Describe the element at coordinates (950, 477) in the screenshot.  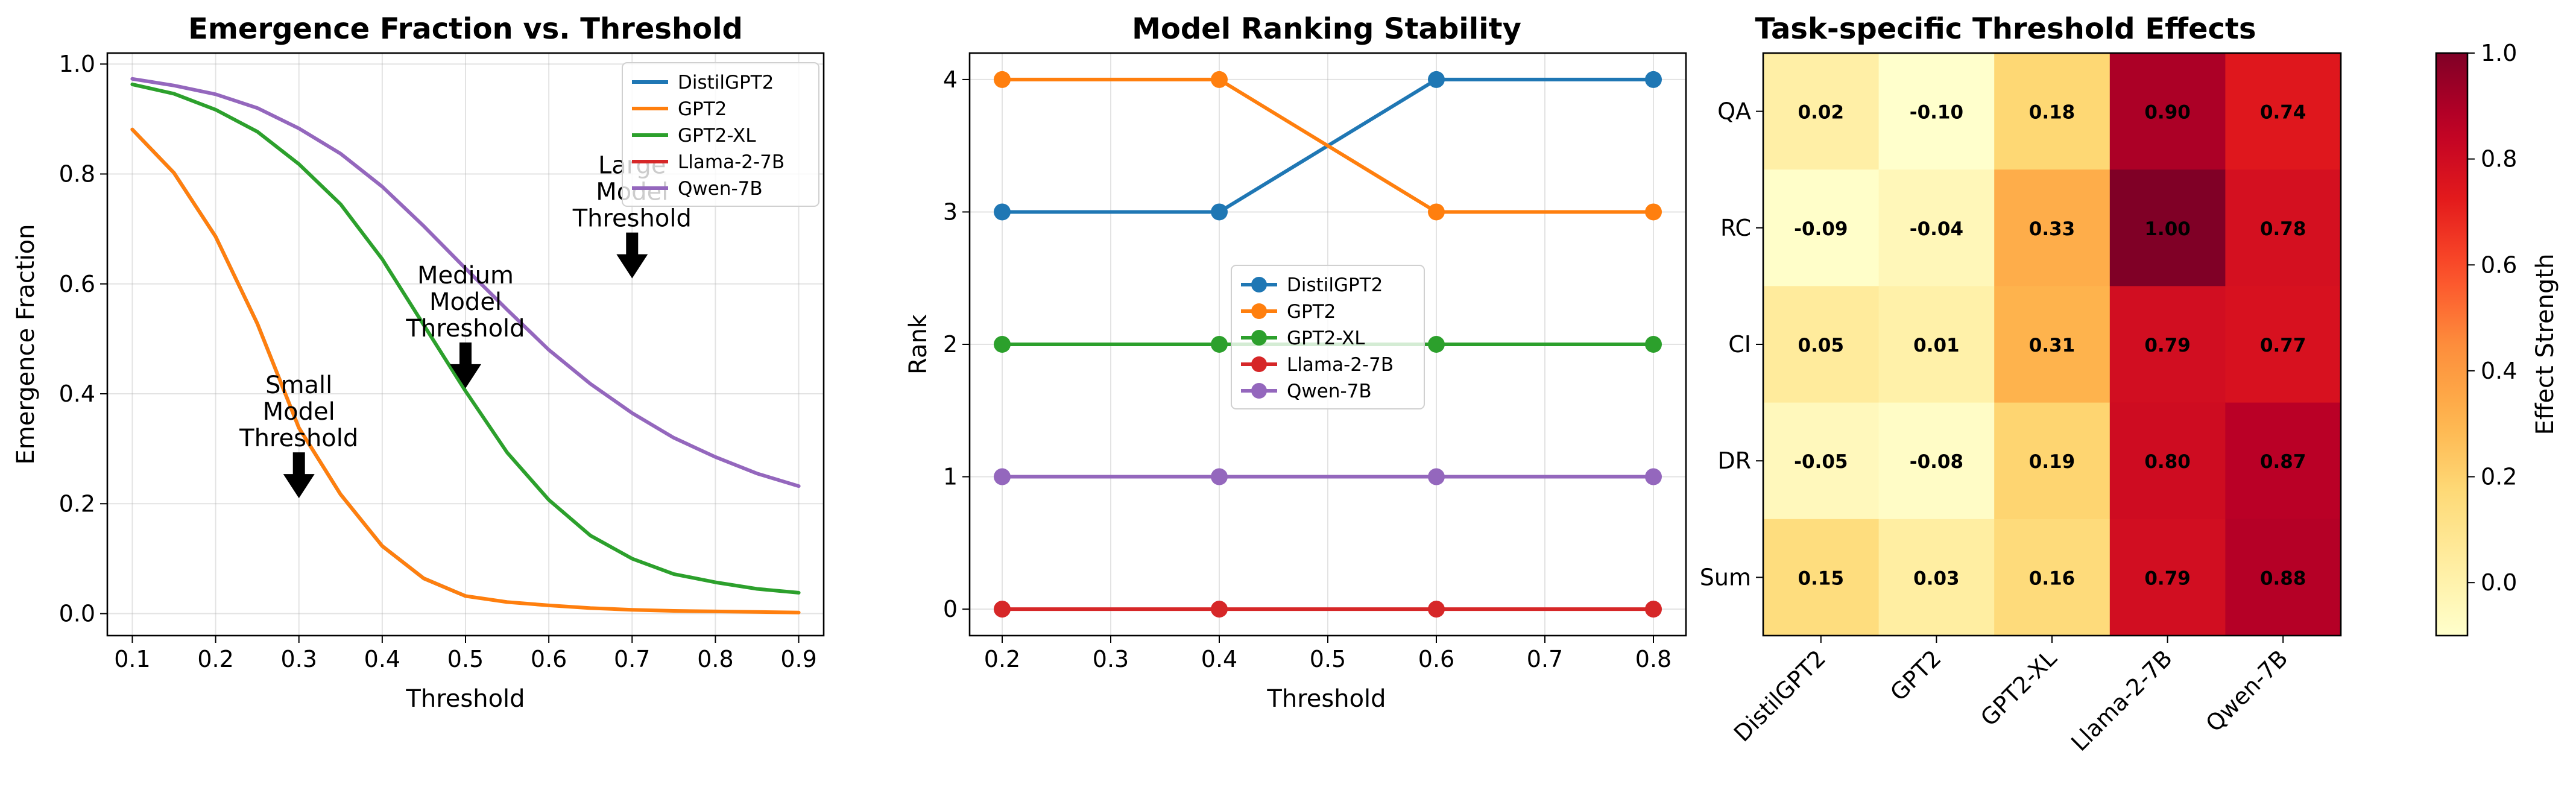
I see `y-tick-label: 1` at that location.